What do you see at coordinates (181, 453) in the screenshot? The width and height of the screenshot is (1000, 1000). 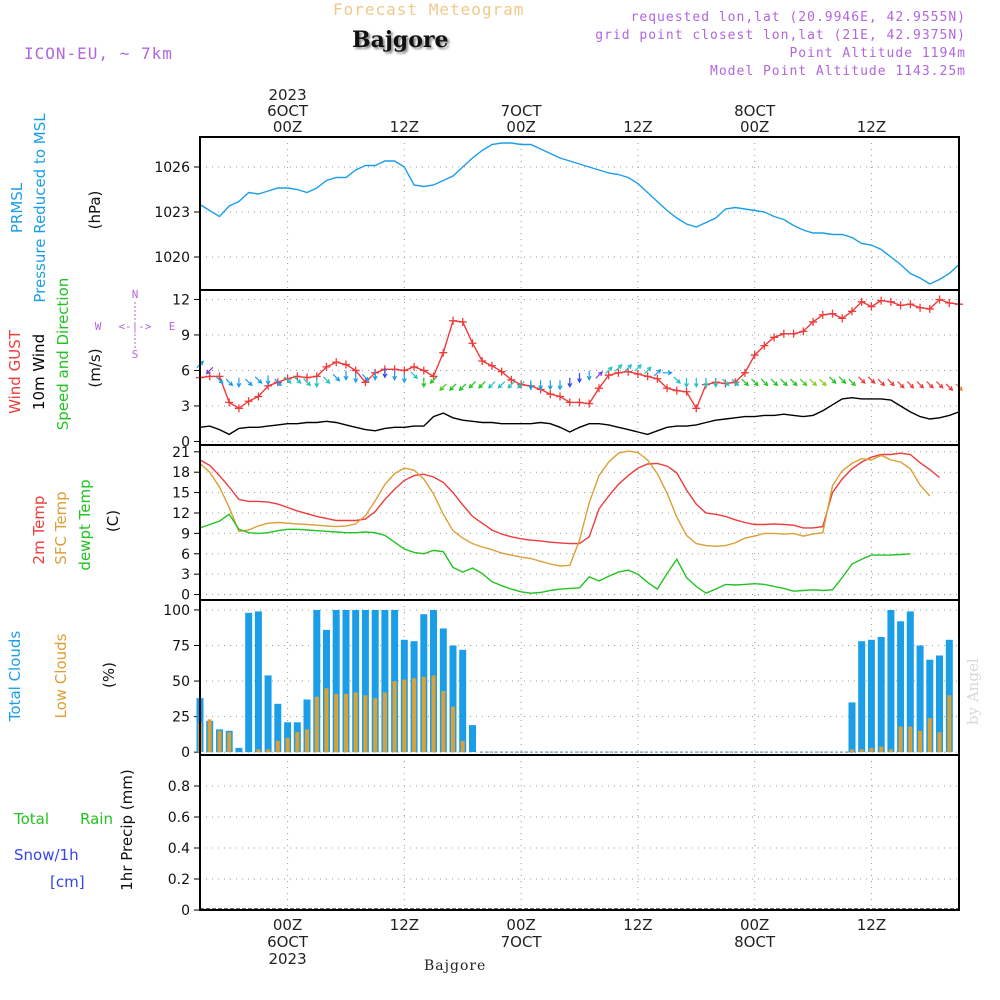 I see `y-tick-label: 21` at bounding box center [181, 453].